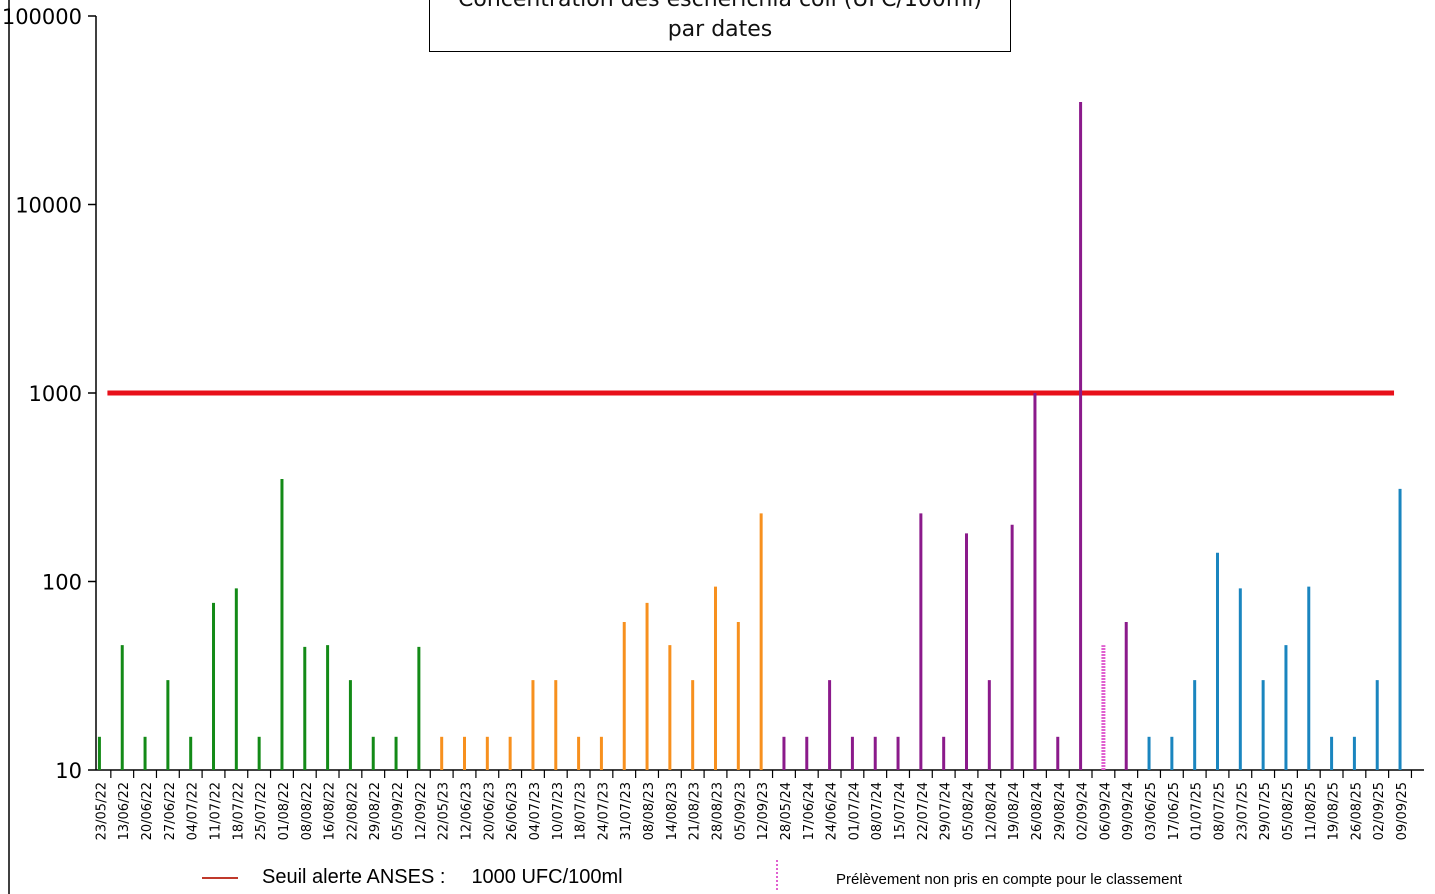 This screenshot has height=894, width=1435. What do you see at coordinates (1356, 811) in the screenshot?
I see `x-tick-label: 26/08/25` at bounding box center [1356, 811].